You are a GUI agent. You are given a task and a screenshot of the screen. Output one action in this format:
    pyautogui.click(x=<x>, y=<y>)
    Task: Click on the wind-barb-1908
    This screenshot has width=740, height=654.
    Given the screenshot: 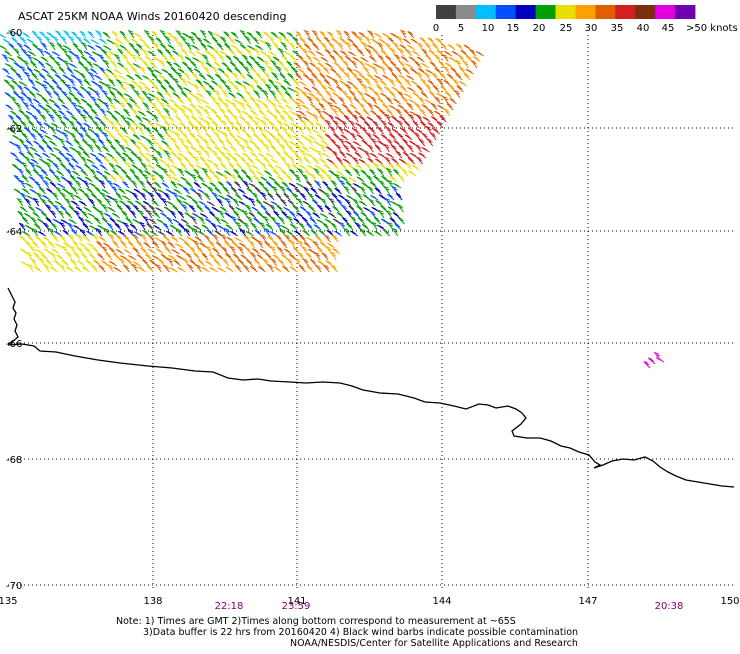 What is the action you would take?
    pyautogui.click(x=209, y=250)
    